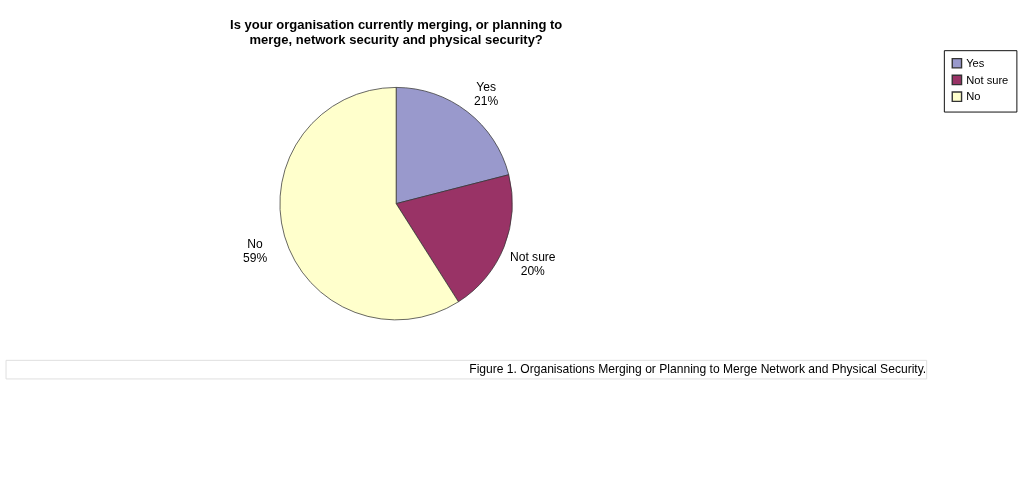  Describe the element at coordinates (987, 79) in the screenshot. I see `legend-label: Not sure` at that location.